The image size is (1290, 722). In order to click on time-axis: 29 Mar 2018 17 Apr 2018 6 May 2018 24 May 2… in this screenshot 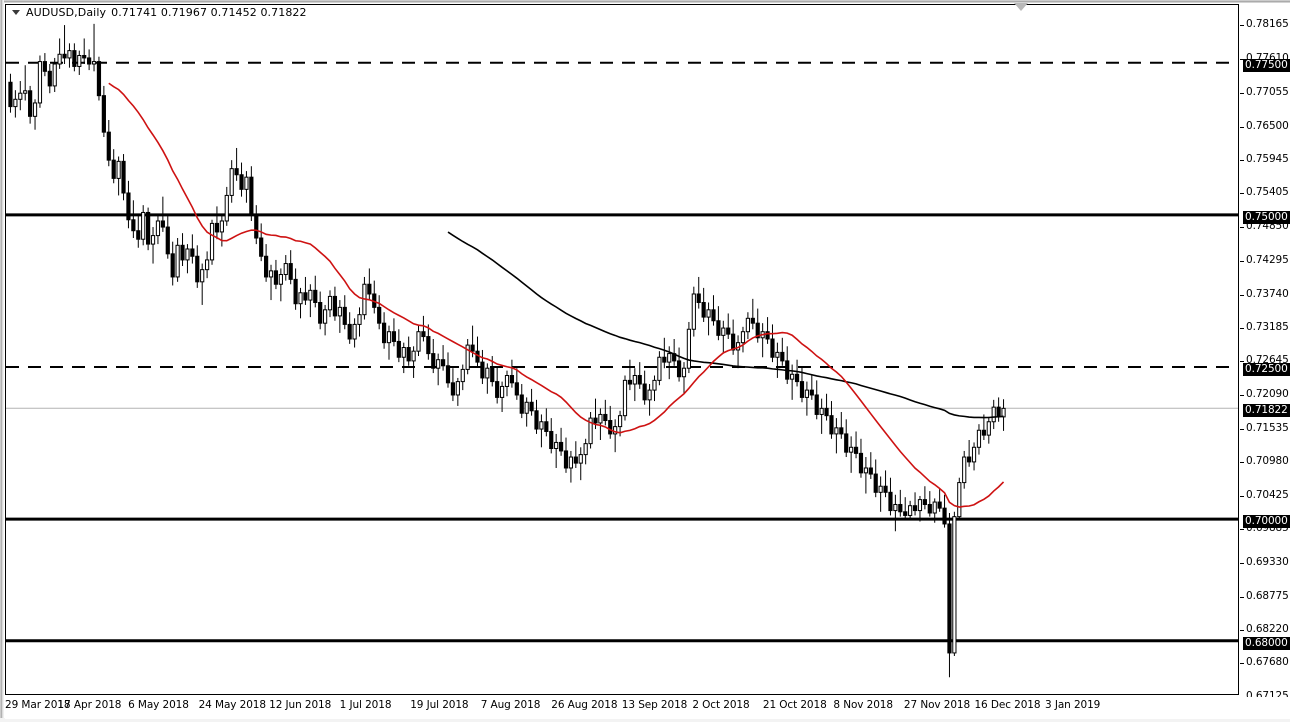, I will do `click(647, 708)`.